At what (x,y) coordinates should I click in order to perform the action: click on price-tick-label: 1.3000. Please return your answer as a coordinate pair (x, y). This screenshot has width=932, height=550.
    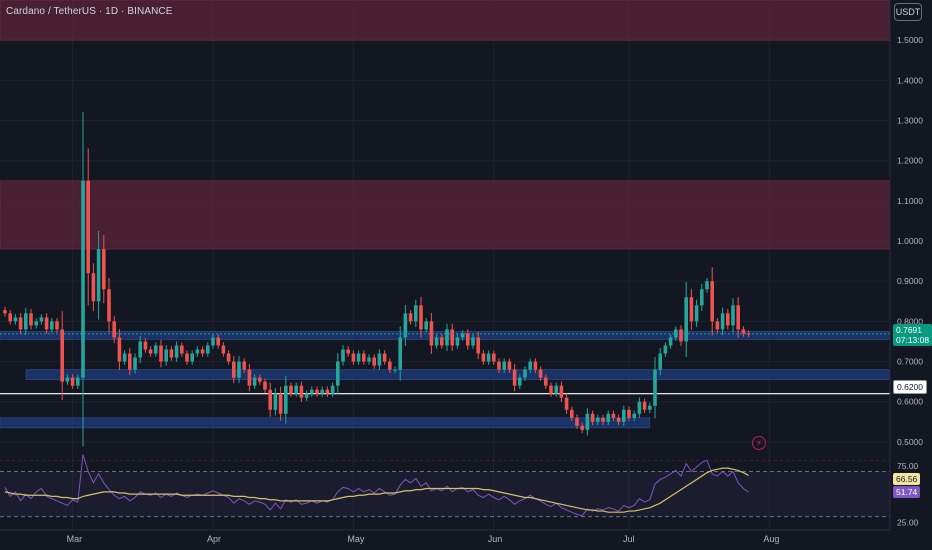
    Looking at the image, I should click on (910, 121).